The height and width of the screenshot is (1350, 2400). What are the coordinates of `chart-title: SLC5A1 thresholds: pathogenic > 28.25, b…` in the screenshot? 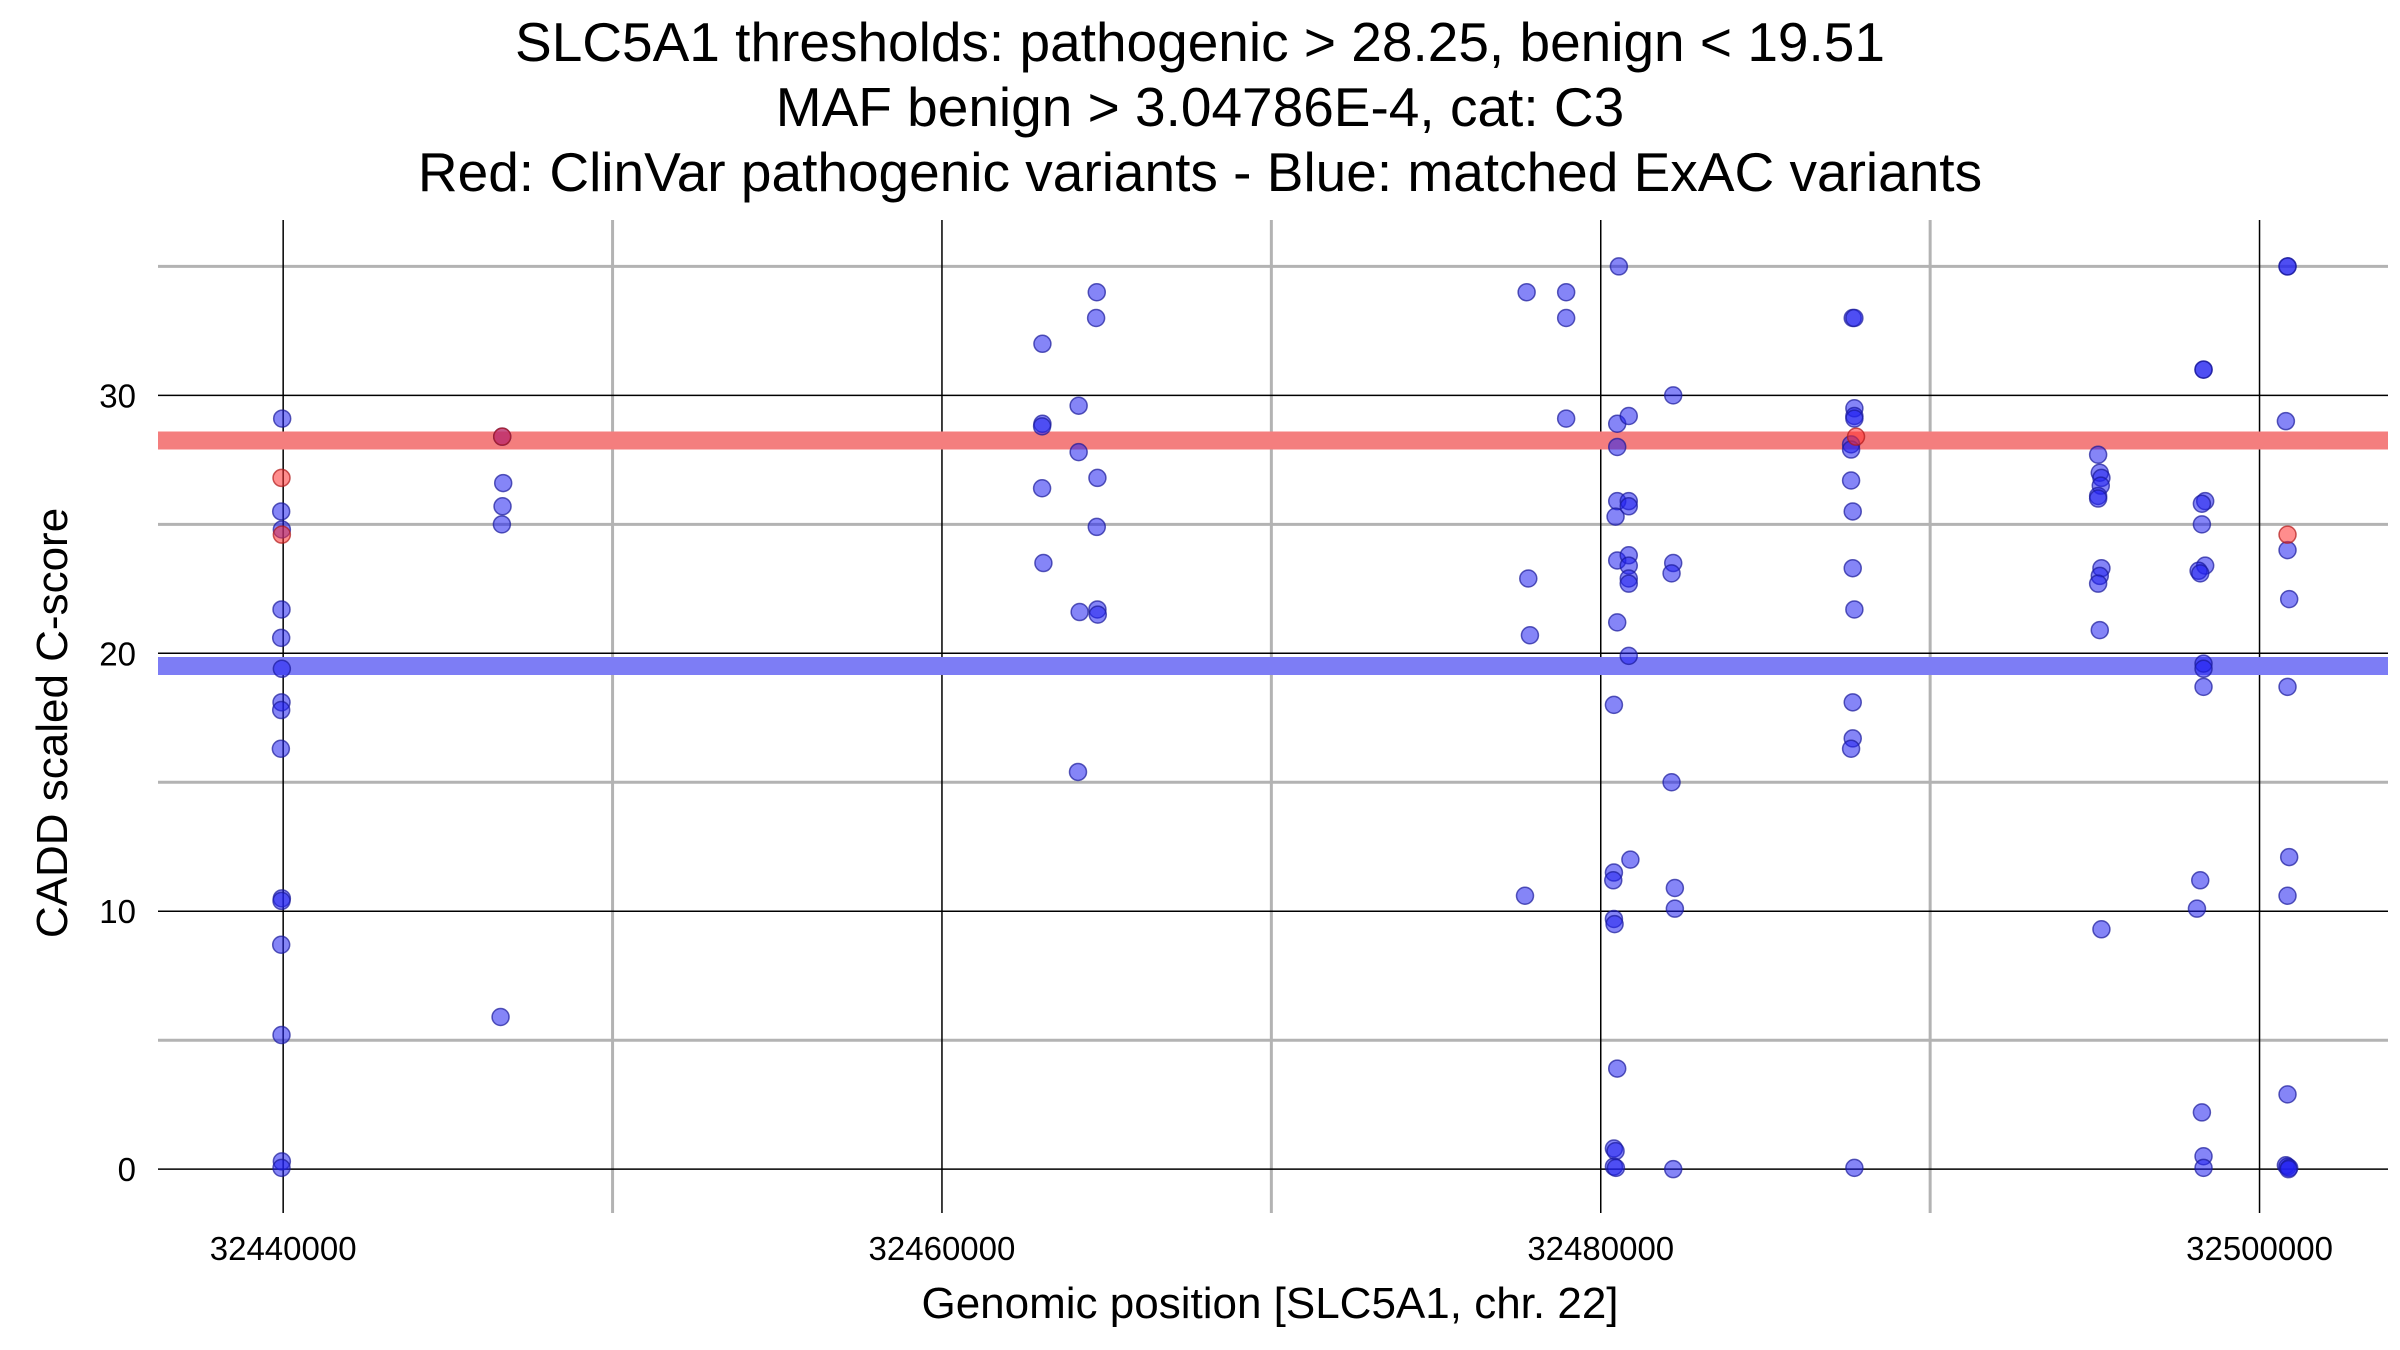 It's located at (1200, 107).